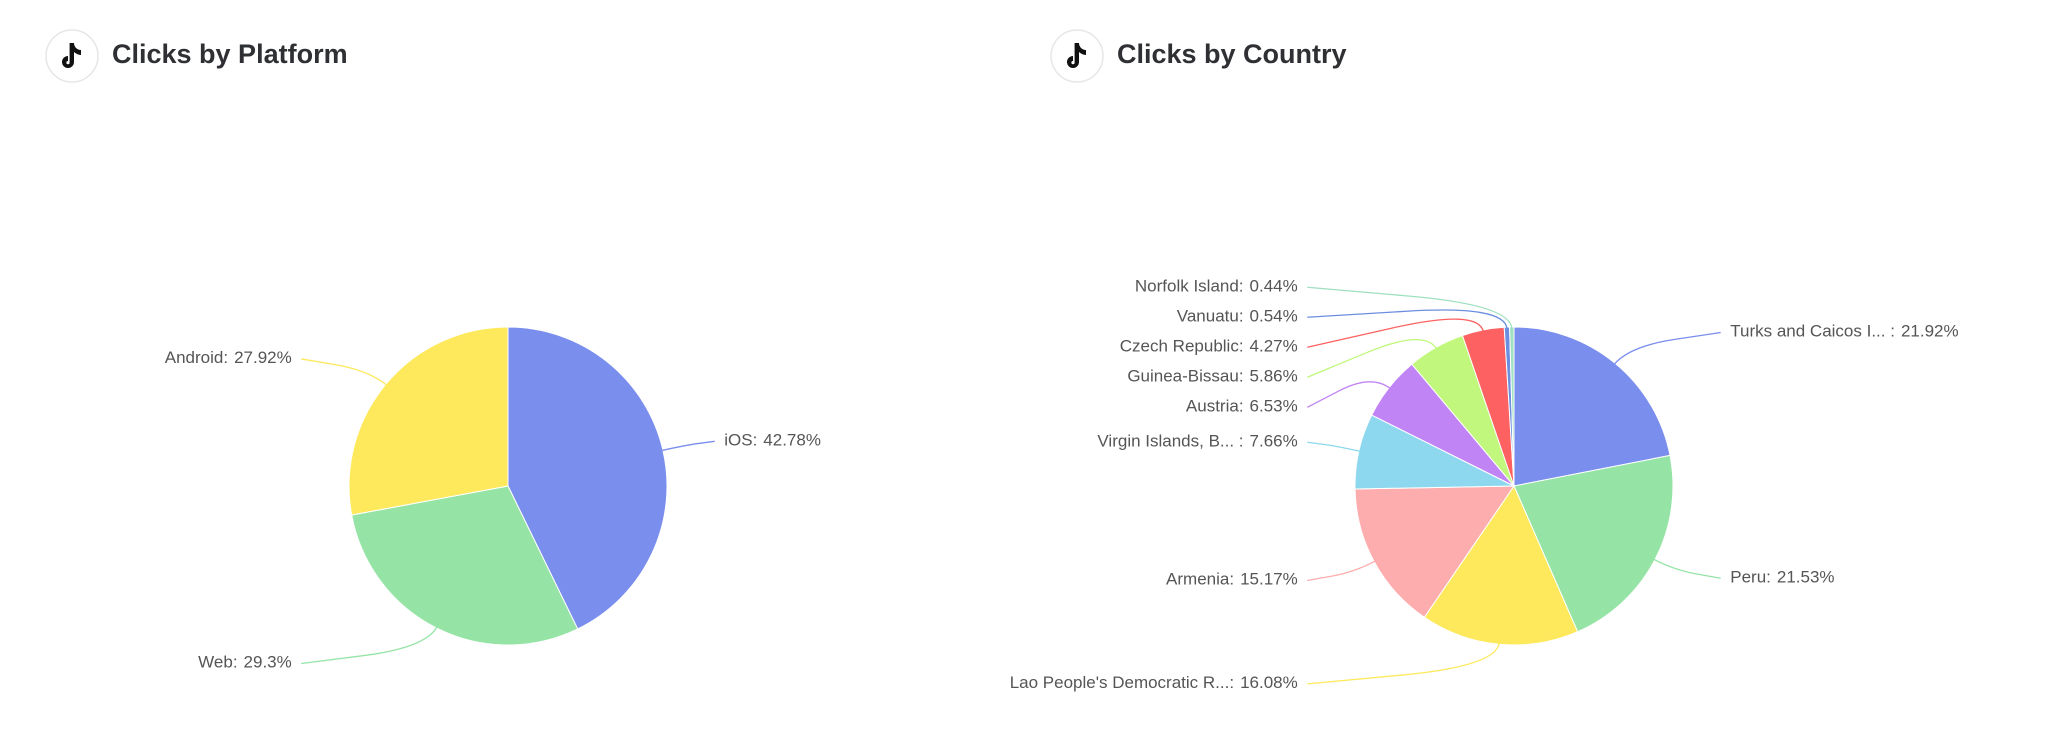 This screenshot has width=2048, height=752. What do you see at coordinates (1806, 577) in the screenshot?
I see `slice-value: 21.53%` at bounding box center [1806, 577].